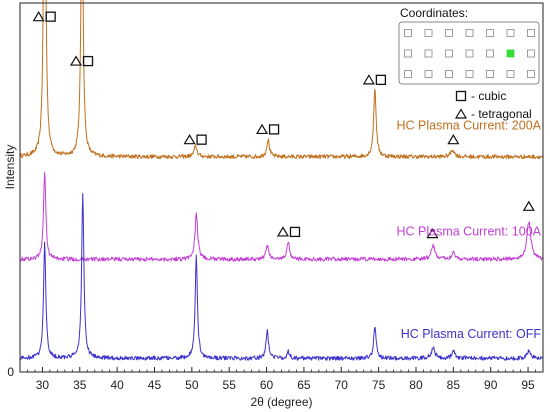  Describe the element at coordinates (10, 372) in the screenshot. I see `y-tick-label: 0` at that location.